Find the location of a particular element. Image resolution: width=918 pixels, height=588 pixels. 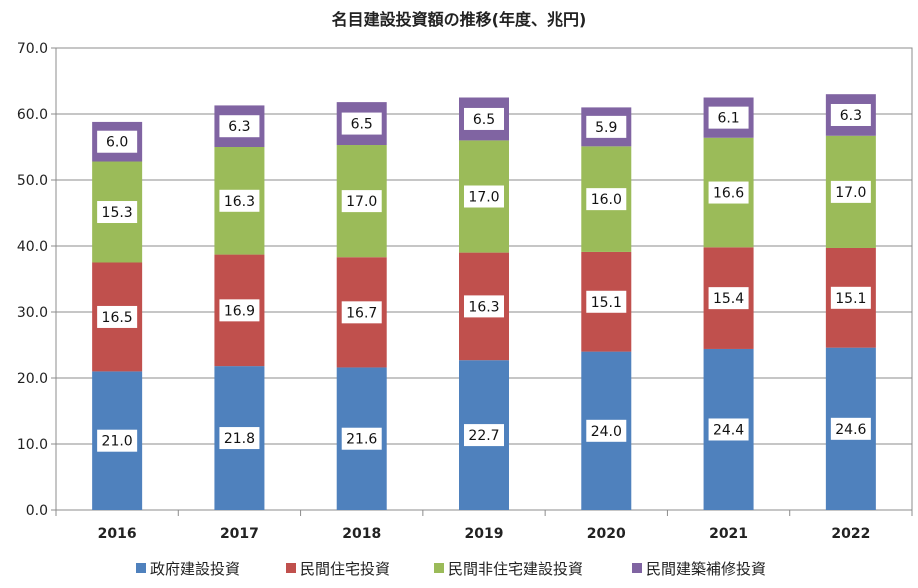

data-label: 21.0 is located at coordinates (117, 442).